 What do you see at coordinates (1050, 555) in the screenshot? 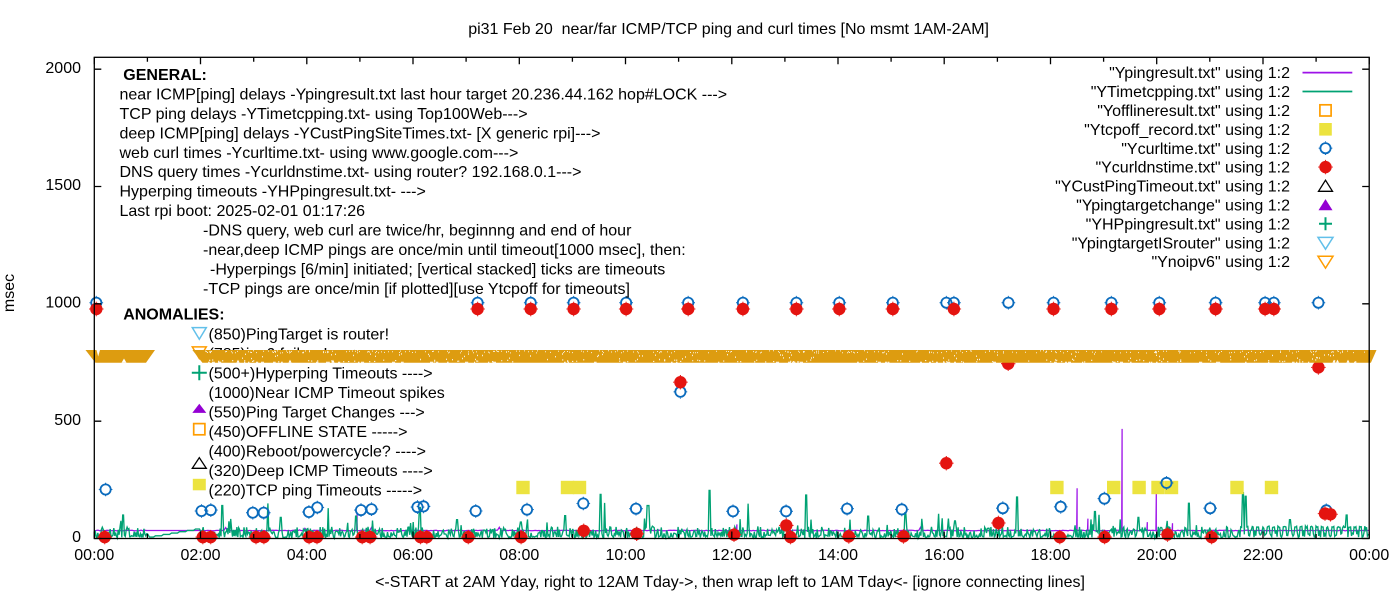
I see `svg-text: 18:00` at bounding box center [1050, 555].